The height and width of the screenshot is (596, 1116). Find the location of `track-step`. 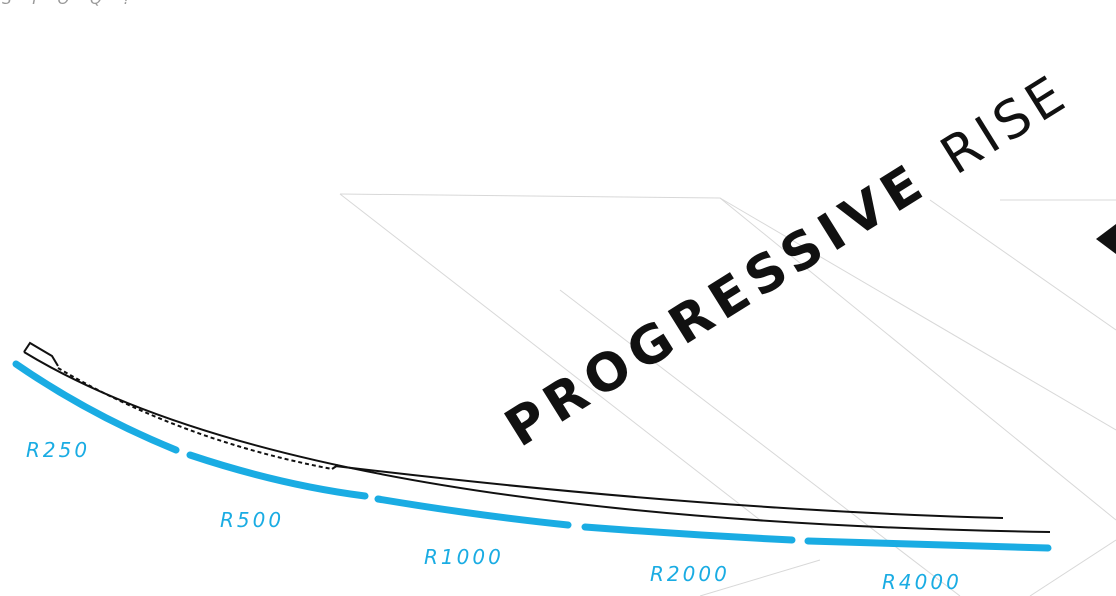

track-step is located at coordinates (41, 354).